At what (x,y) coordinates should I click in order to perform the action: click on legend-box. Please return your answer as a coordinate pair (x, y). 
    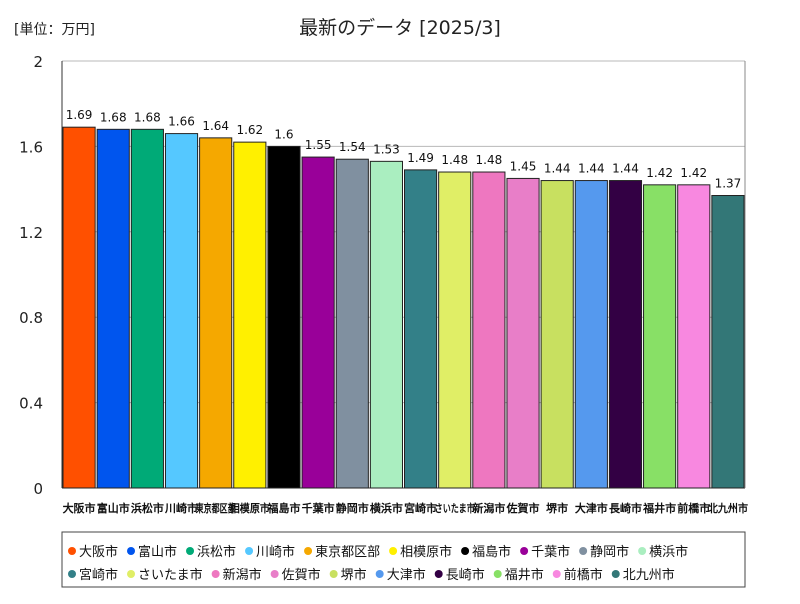
    Looking at the image, I should click on (403, 559).